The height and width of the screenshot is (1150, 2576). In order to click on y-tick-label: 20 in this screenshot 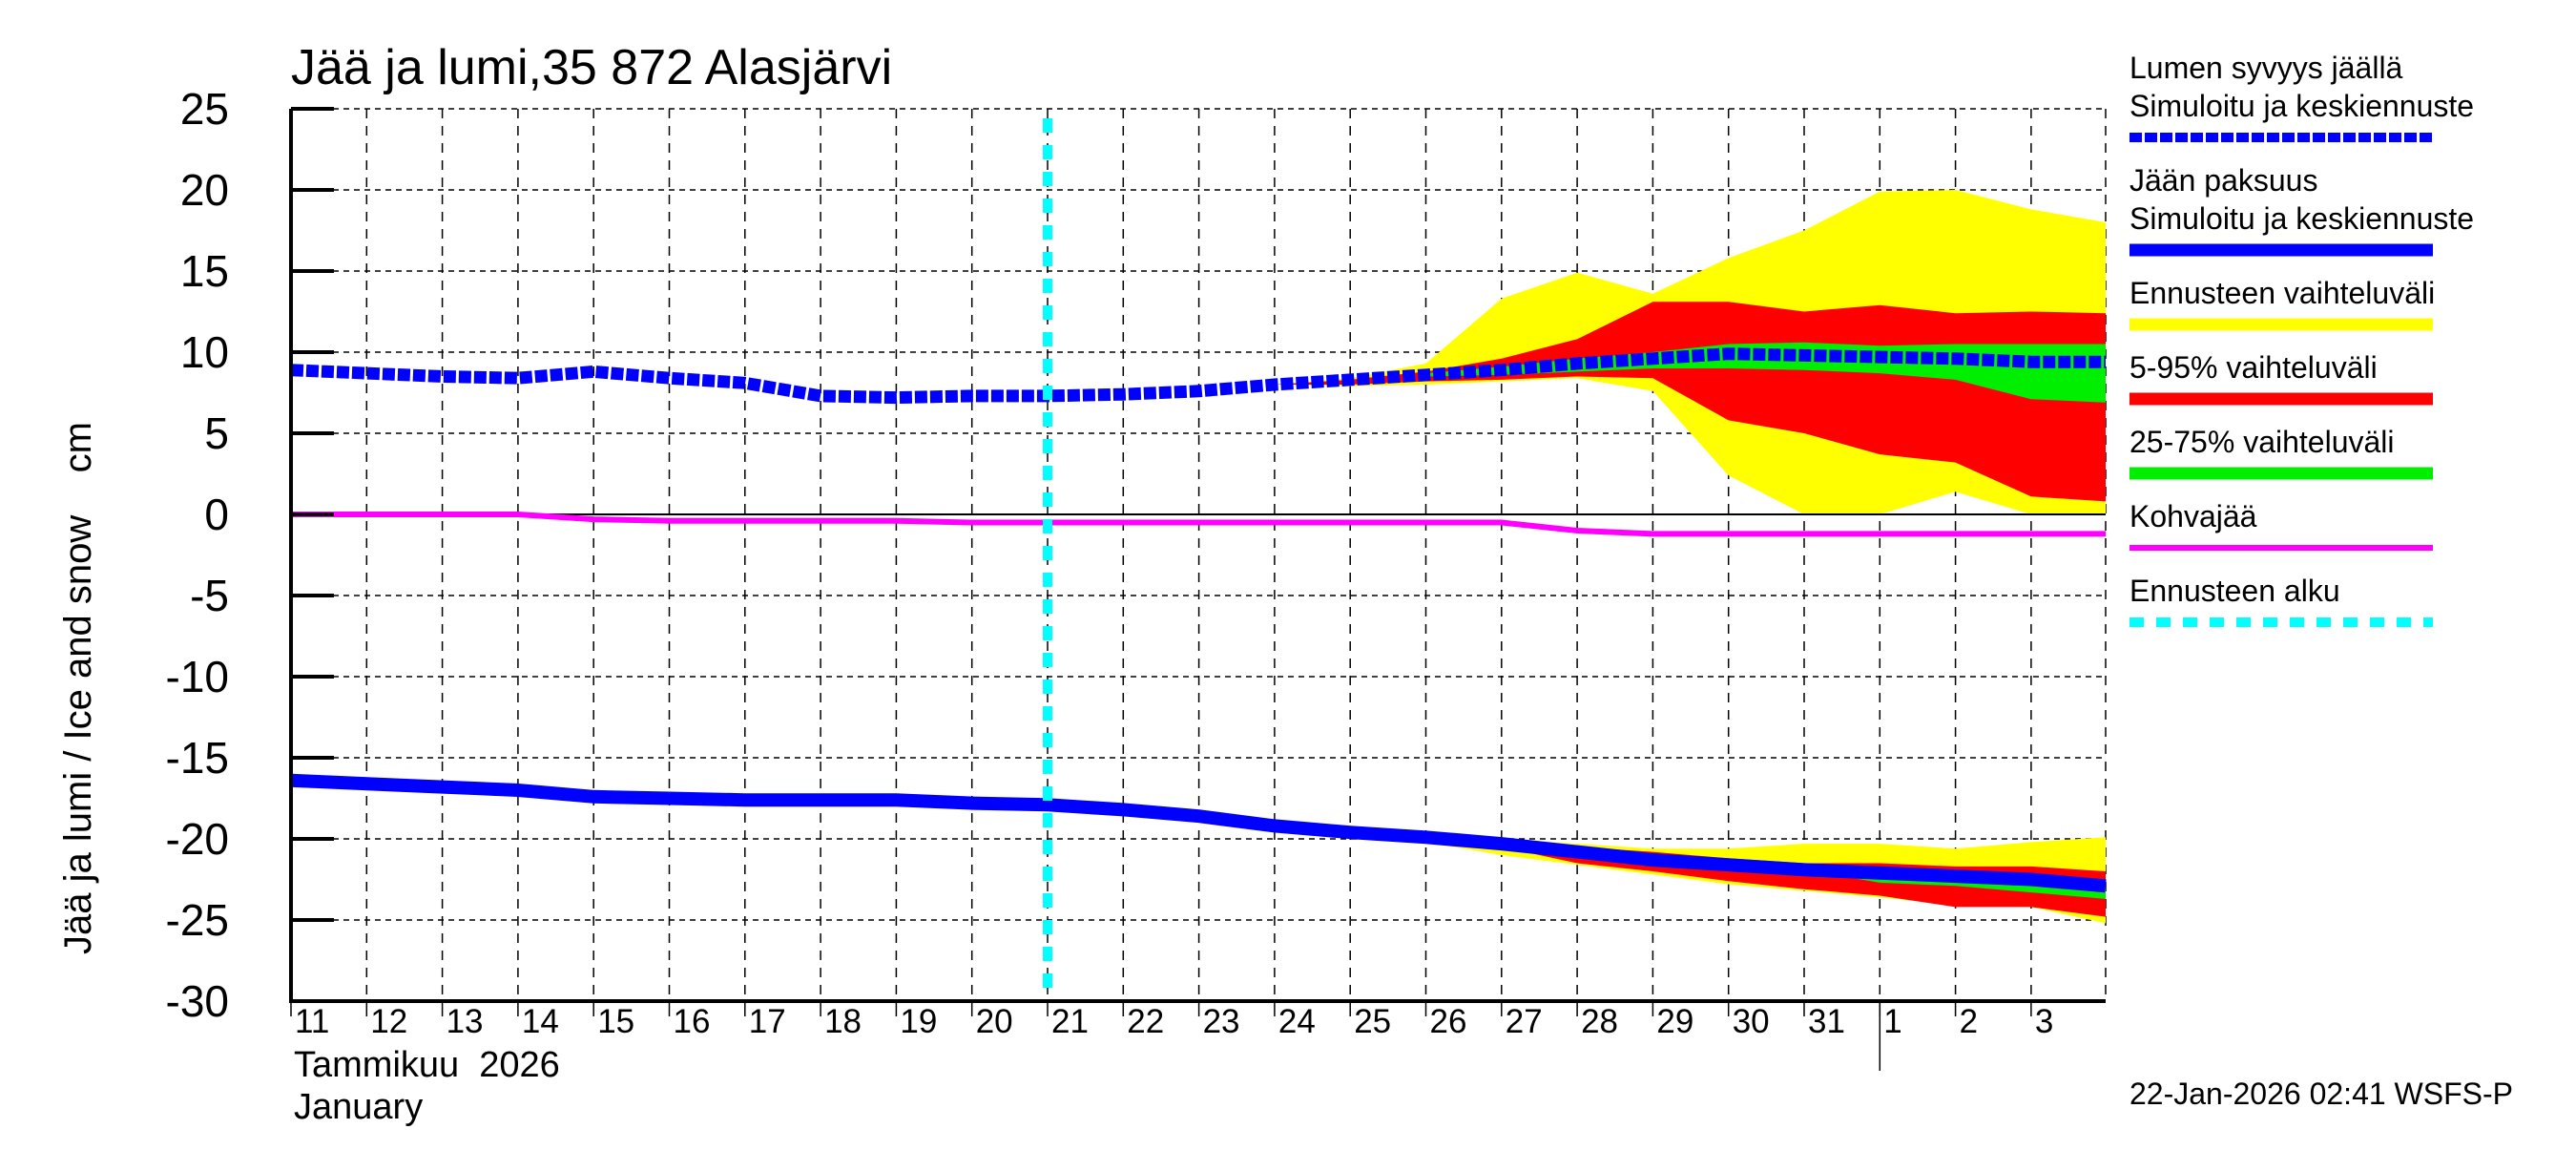, I will do `click(204, 190)`.